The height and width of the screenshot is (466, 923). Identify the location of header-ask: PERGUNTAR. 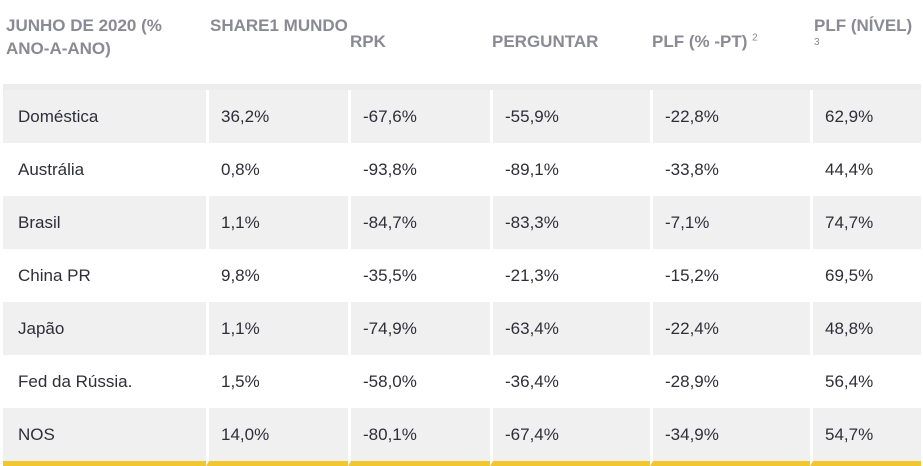
(570, 45).